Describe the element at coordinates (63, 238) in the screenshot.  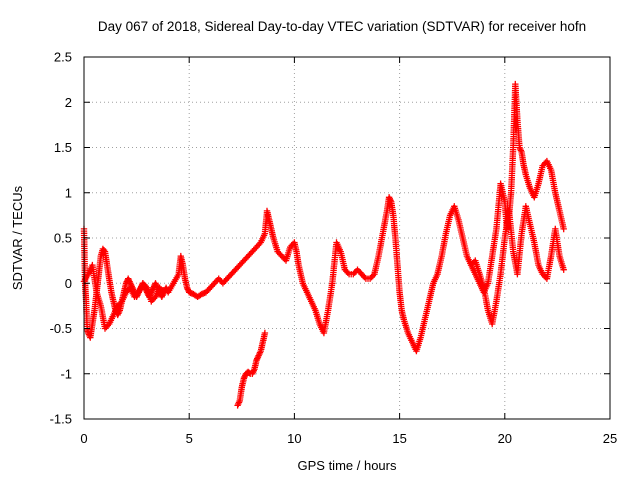
I see `y-tick-label: 0.5` at that location.